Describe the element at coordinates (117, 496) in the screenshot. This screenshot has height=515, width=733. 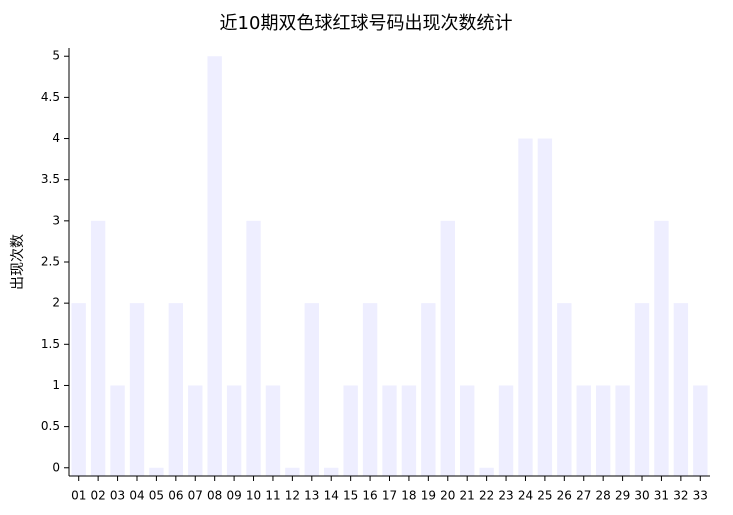
I see `x-tick-label: 03` at that location.